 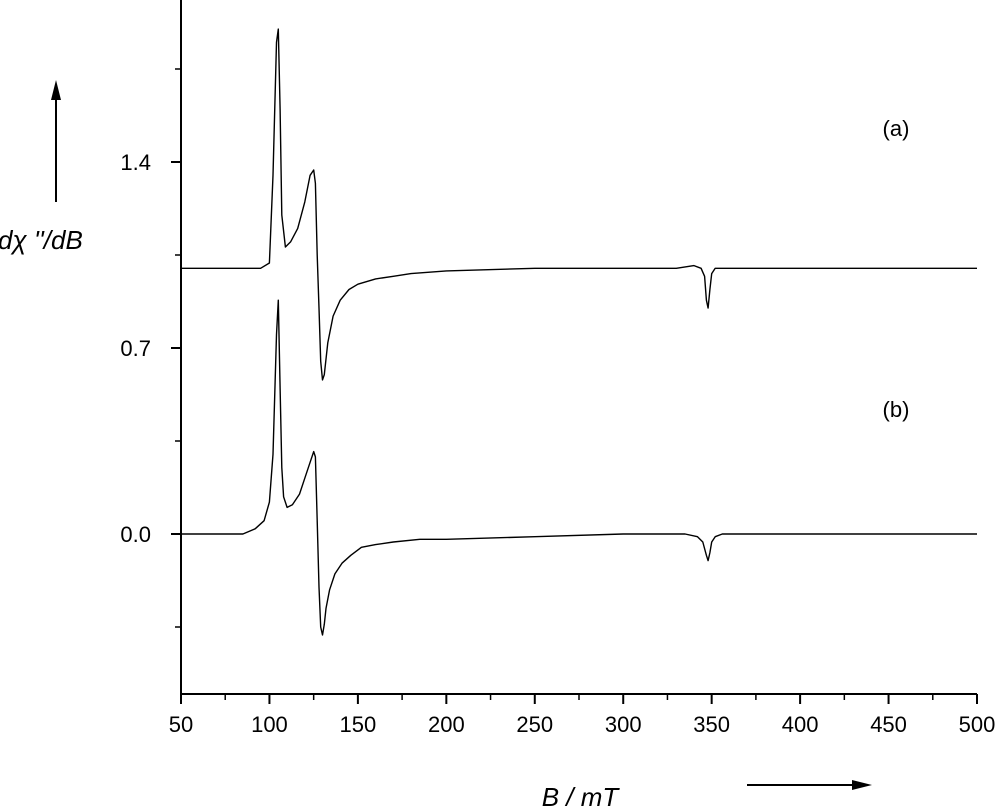 What do you see at coordinates (800, 724) in the screenshot?
I see `x-tick-label: 400` at bounding box center [800, 724].